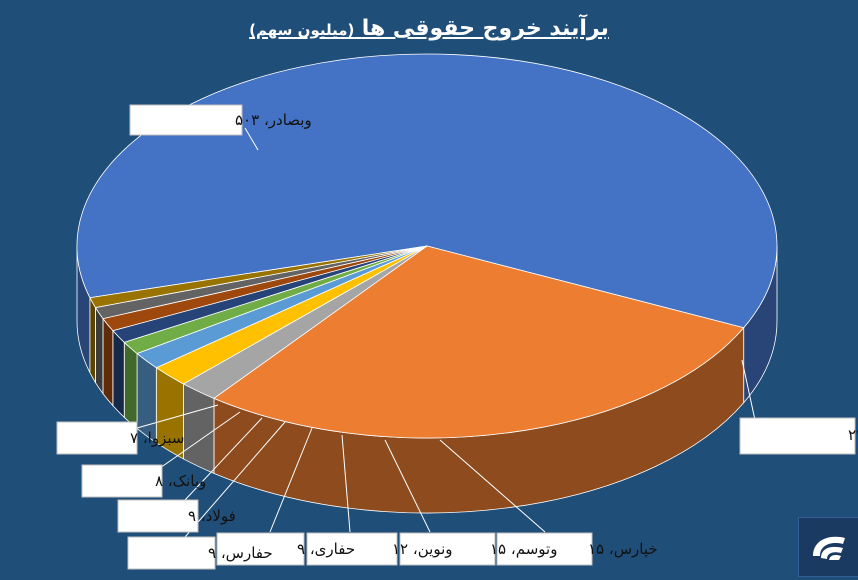  Describe the element at coordinates (273, 120) in the screenshot. I see `slice-label: وبصادر، ۵۰۳` at that location.